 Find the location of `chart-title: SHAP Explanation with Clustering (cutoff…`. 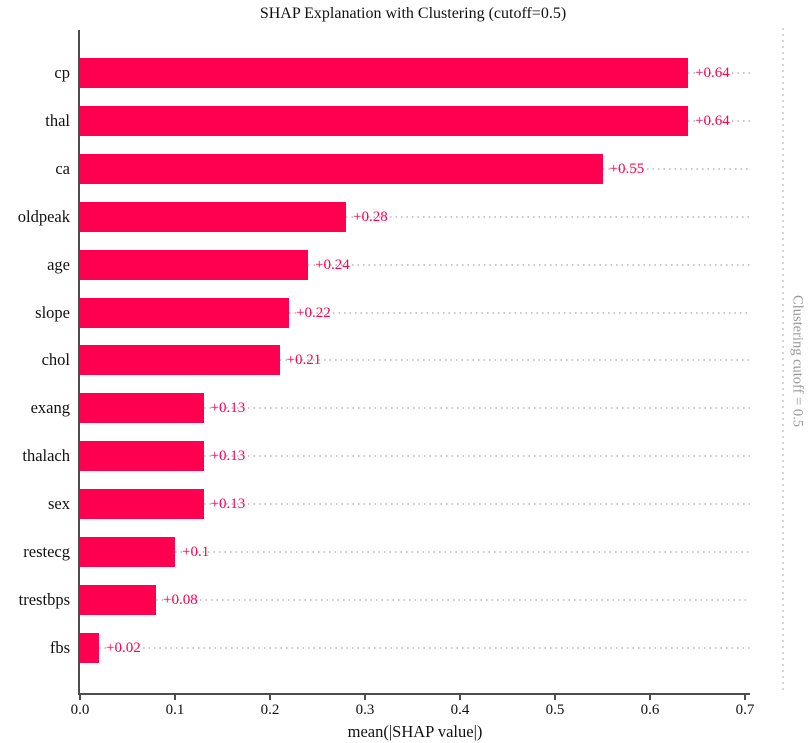

chart-title: SHAP Explanation with Clustering (cutoff… is located at coordinates (413, 13).